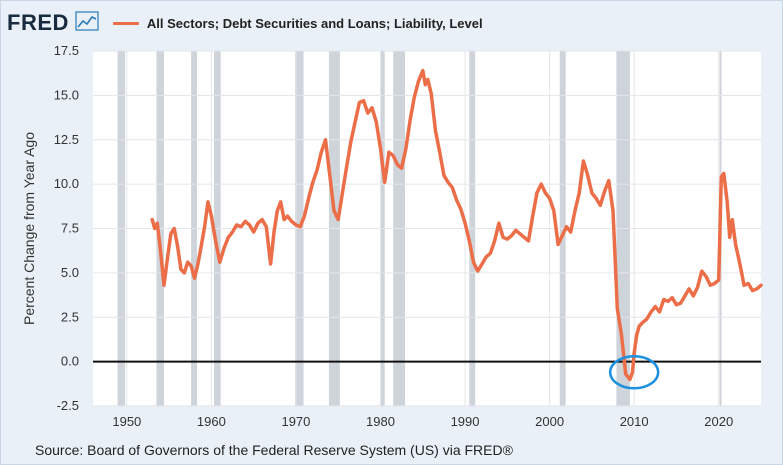 The height and width of the screenshot is (465, 783). I want to click on y-tick-label: 17.5, so click(66, 50).